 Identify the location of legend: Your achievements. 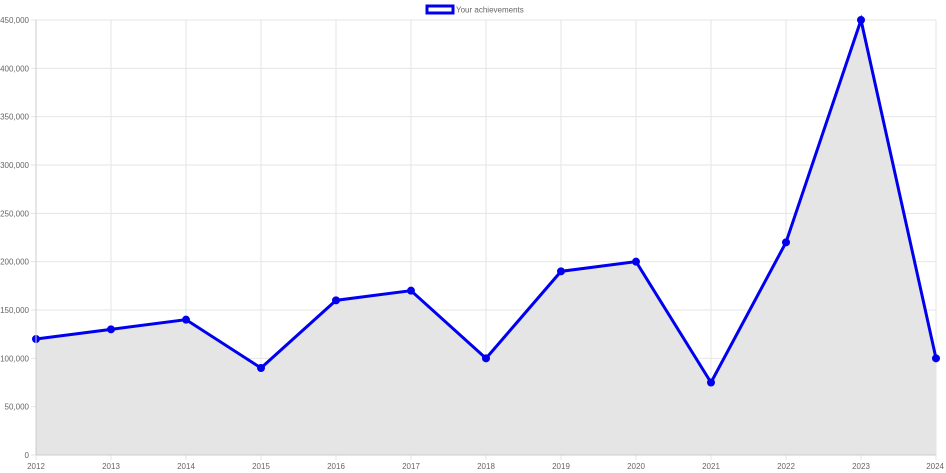
(474, 9).